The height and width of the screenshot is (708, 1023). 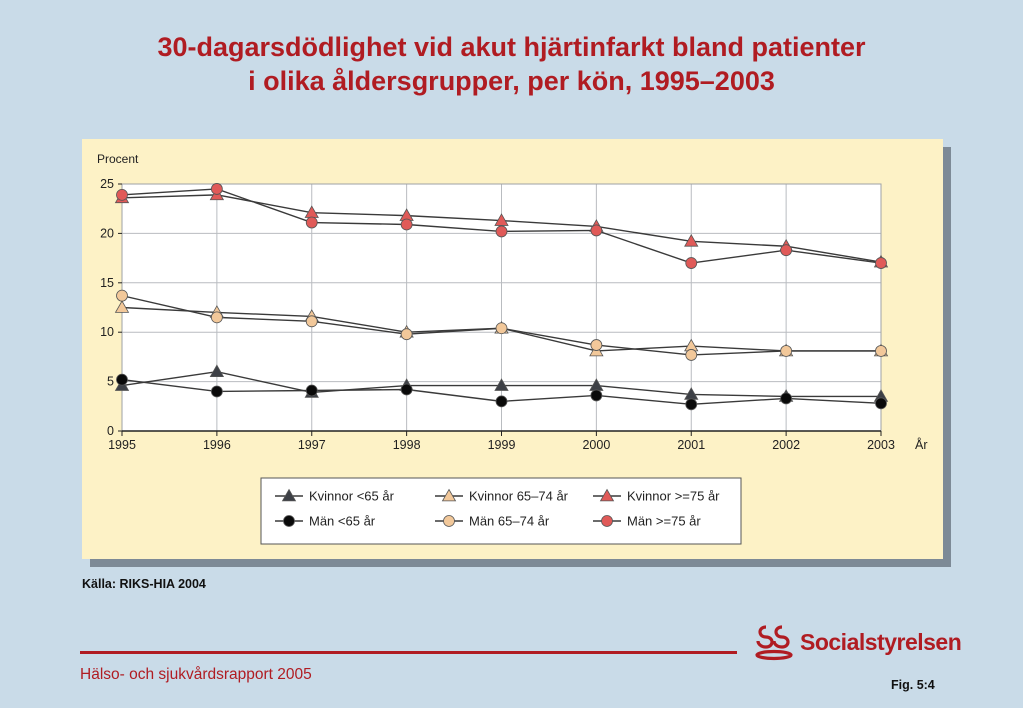 I want to click on y-tick-label: 20, so click(x=107, y=233).